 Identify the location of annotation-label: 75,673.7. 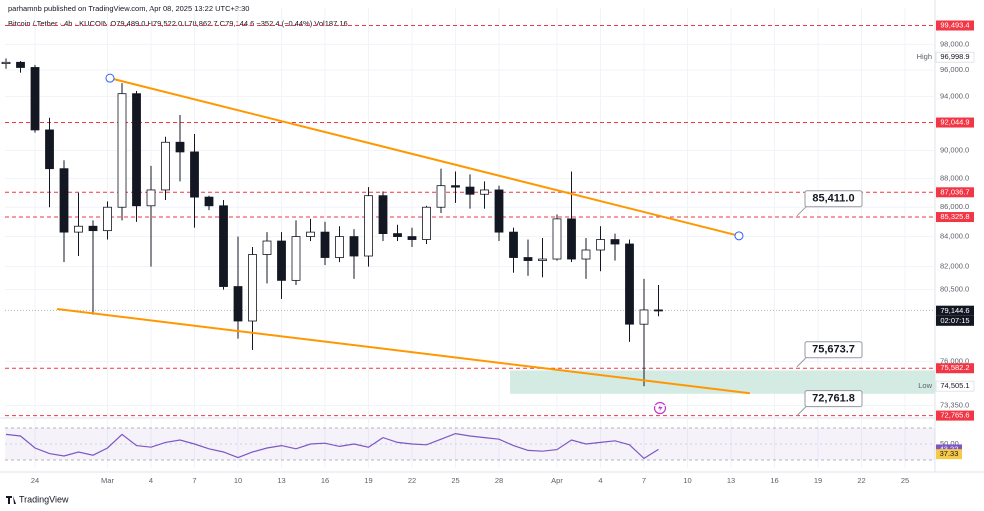
(833, 350).